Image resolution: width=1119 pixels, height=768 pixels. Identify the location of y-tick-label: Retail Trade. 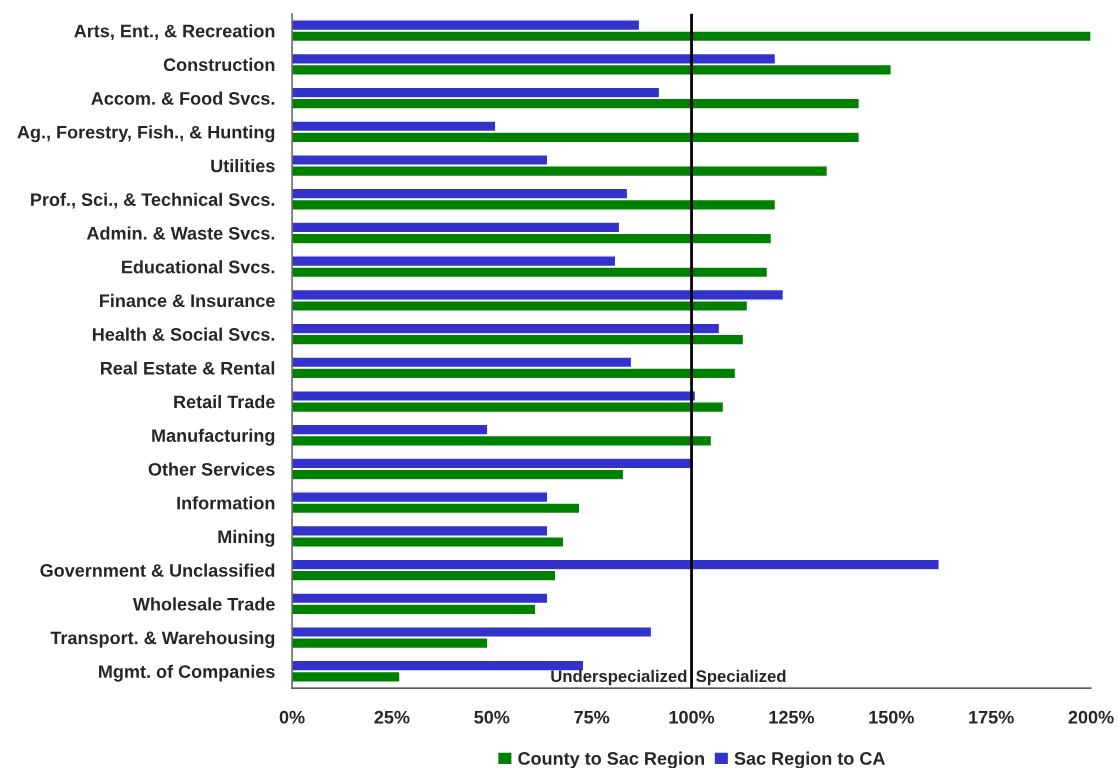
(224, 402).